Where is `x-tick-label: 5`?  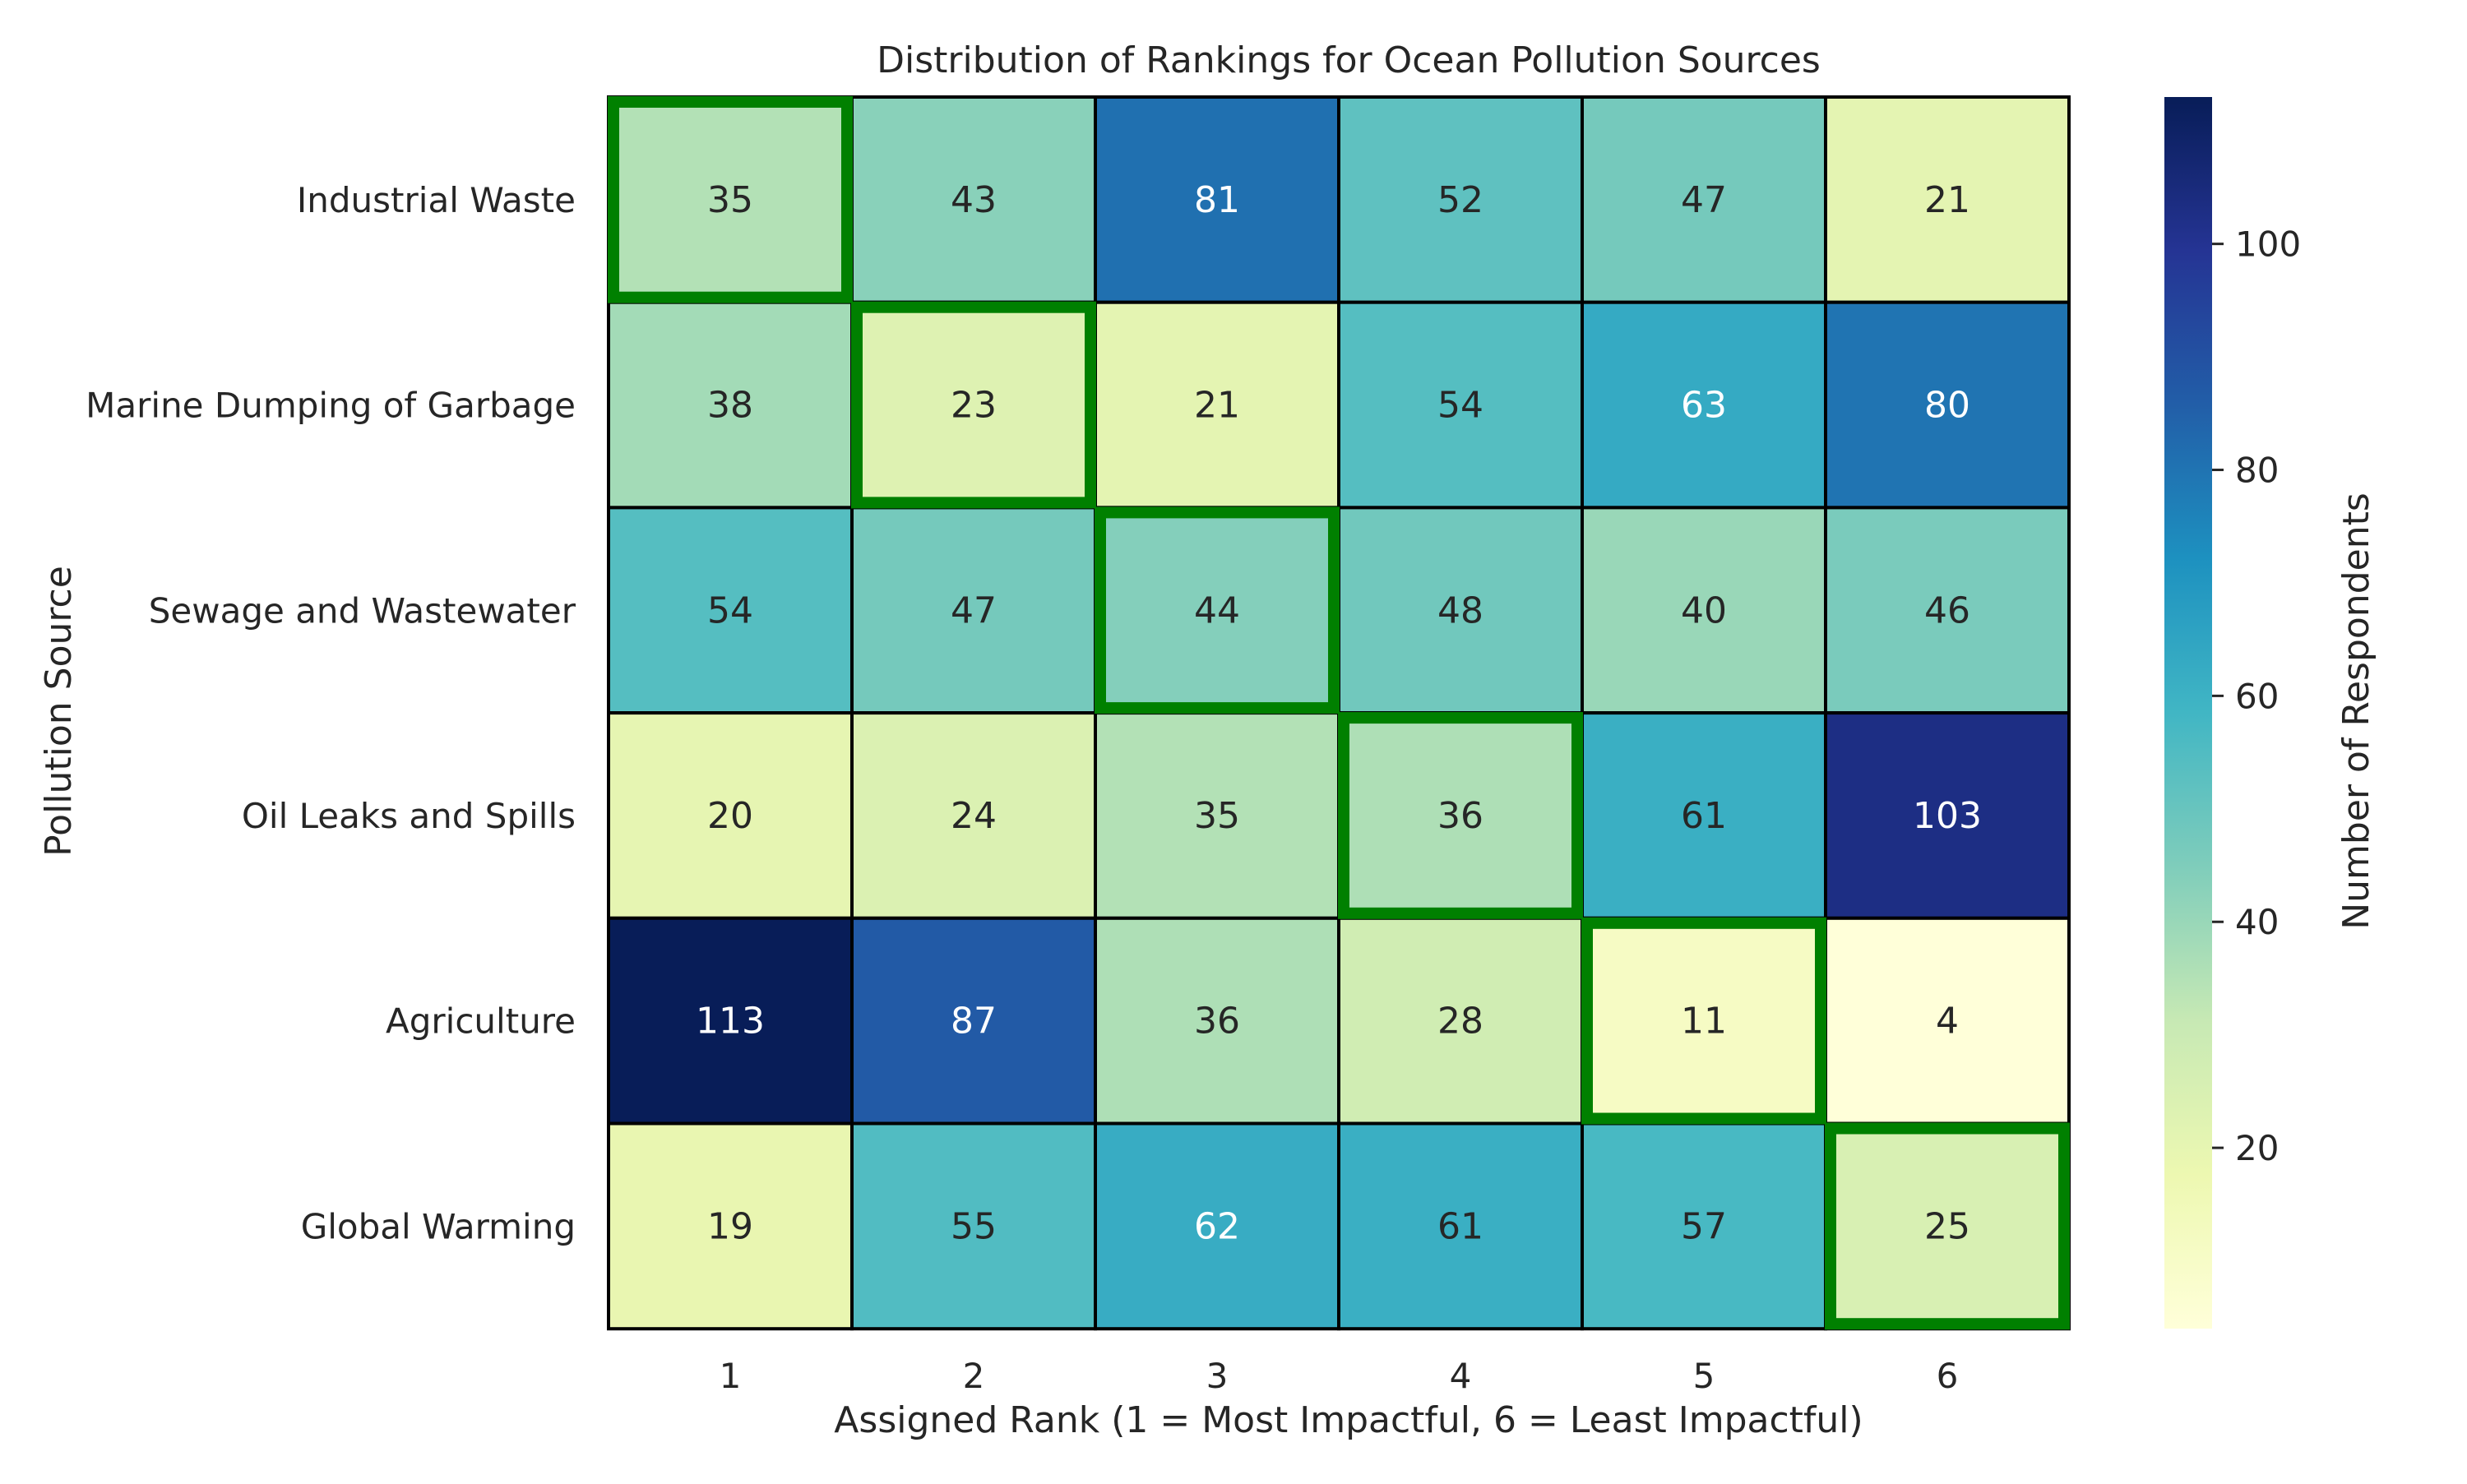 x-tick-label: 5 is located at coordinates (1704, 1376).